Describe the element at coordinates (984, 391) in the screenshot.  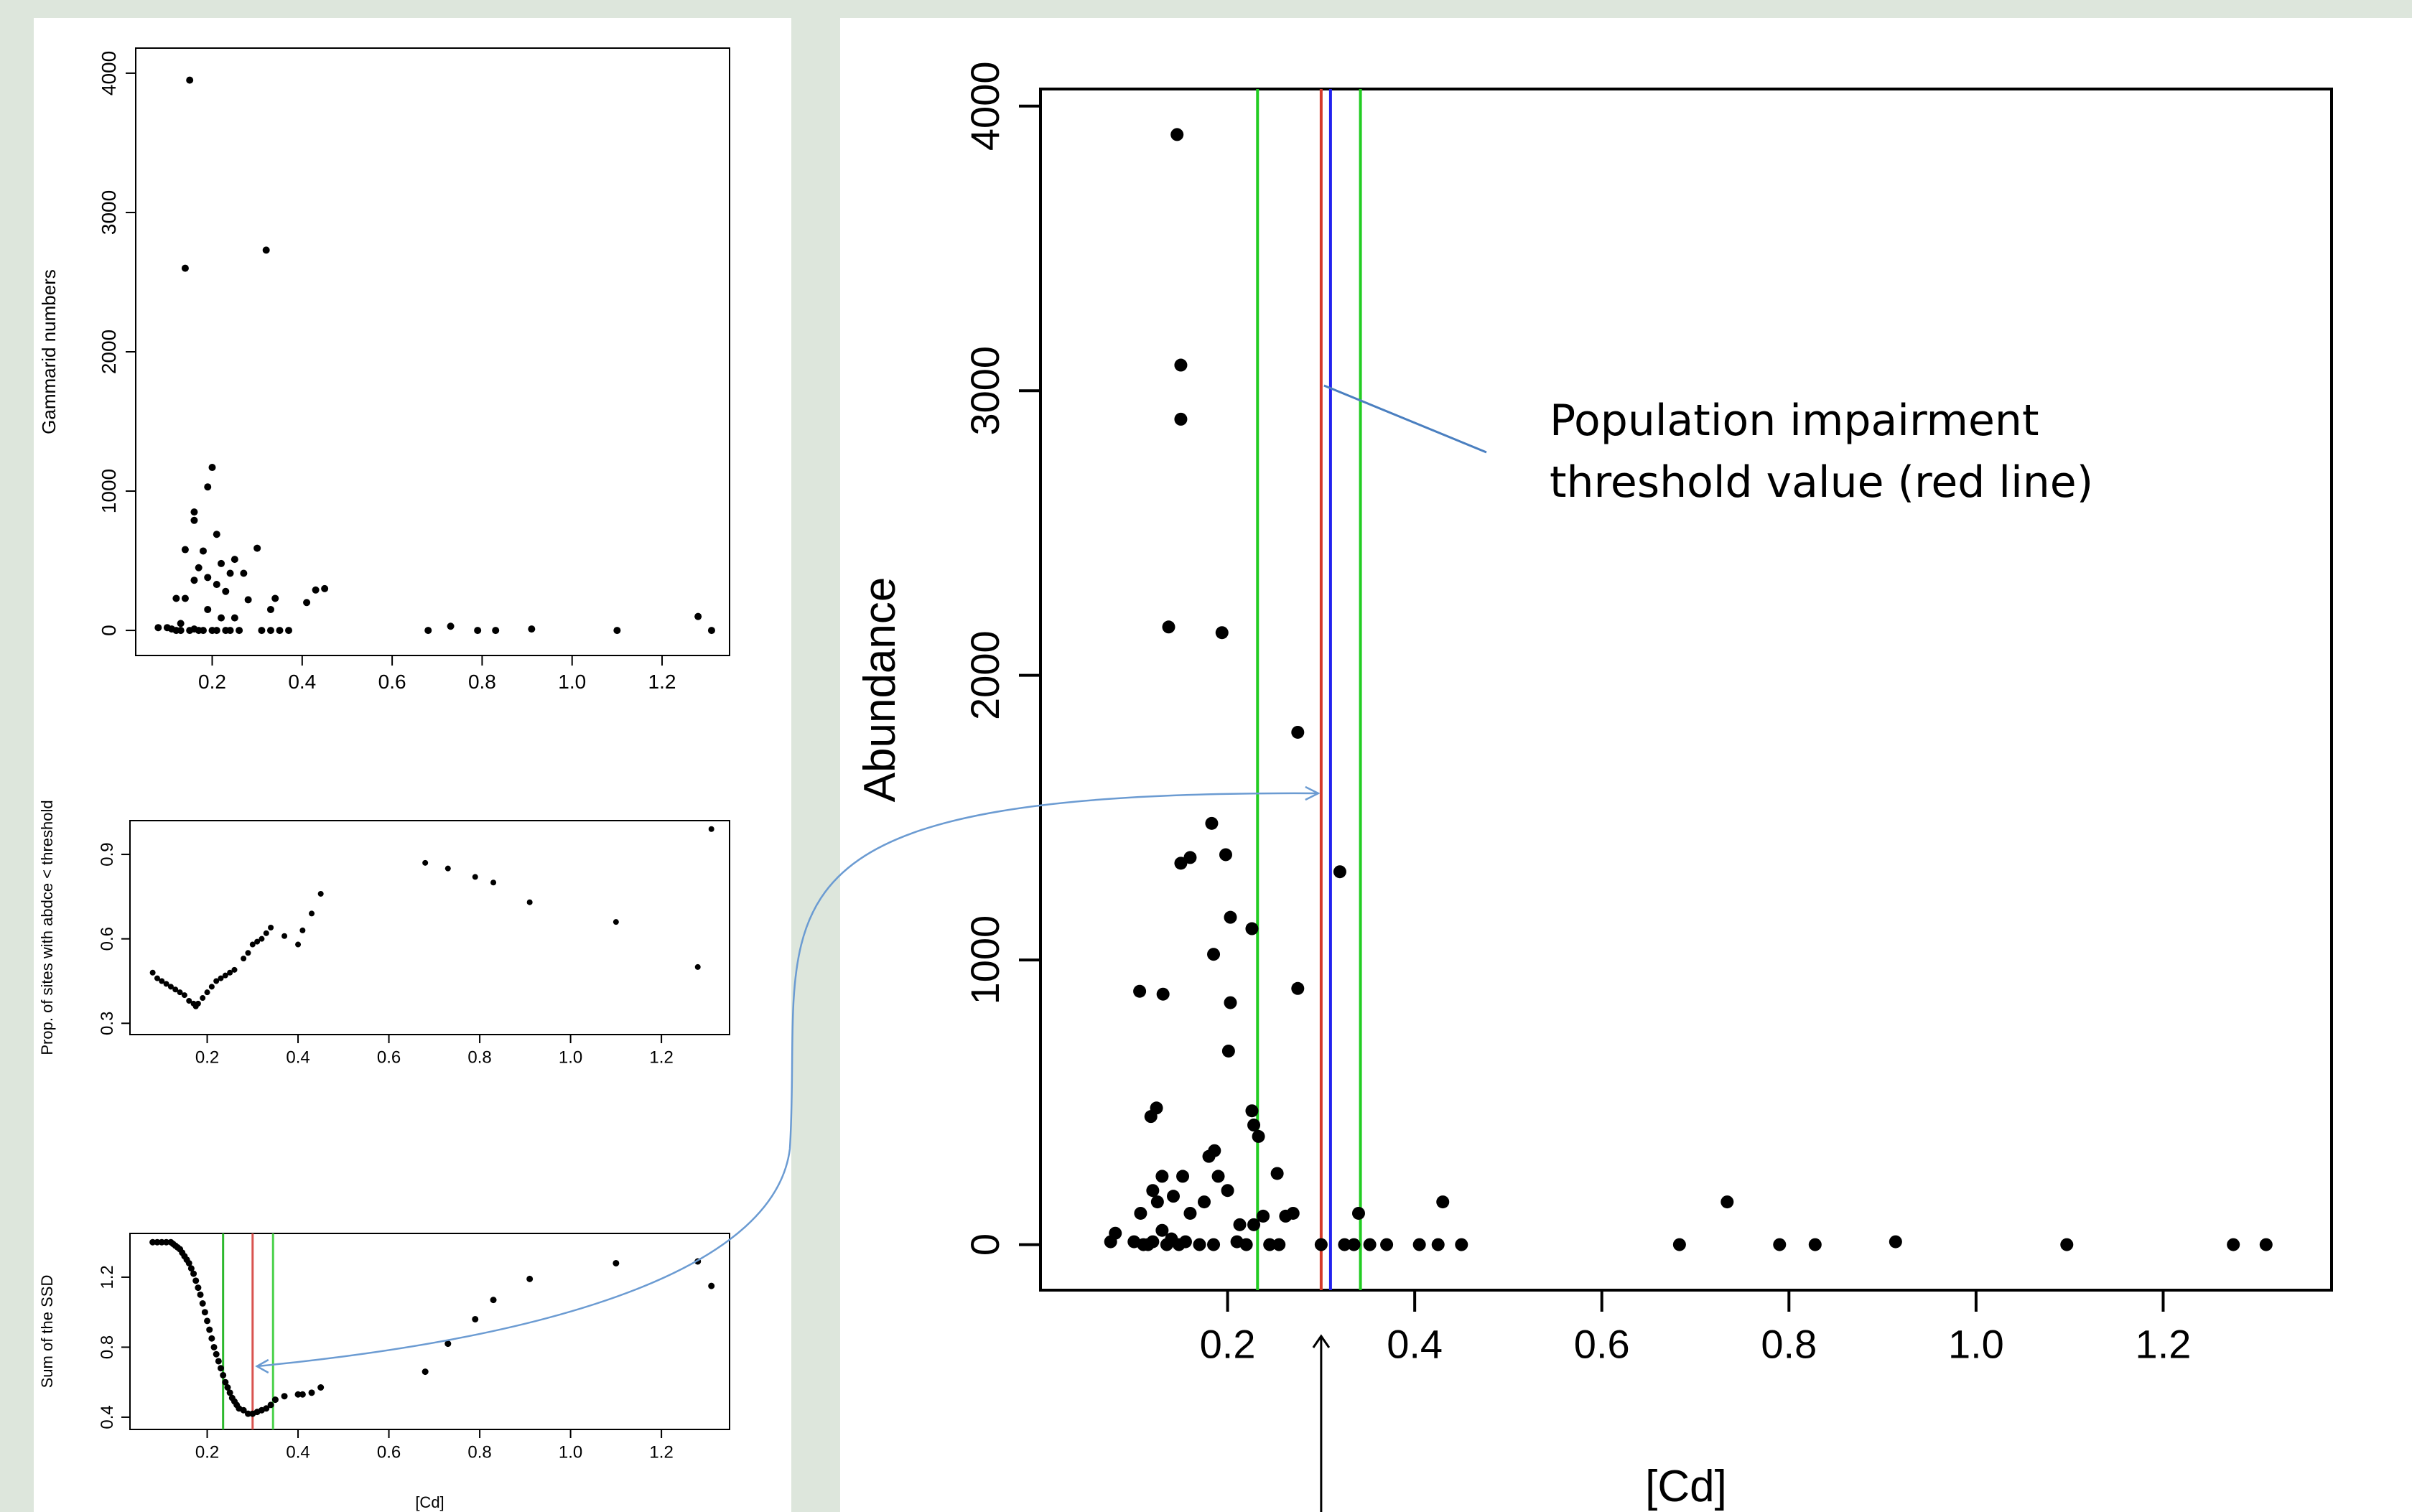
I see `y-tick-label: 3000` at that location.